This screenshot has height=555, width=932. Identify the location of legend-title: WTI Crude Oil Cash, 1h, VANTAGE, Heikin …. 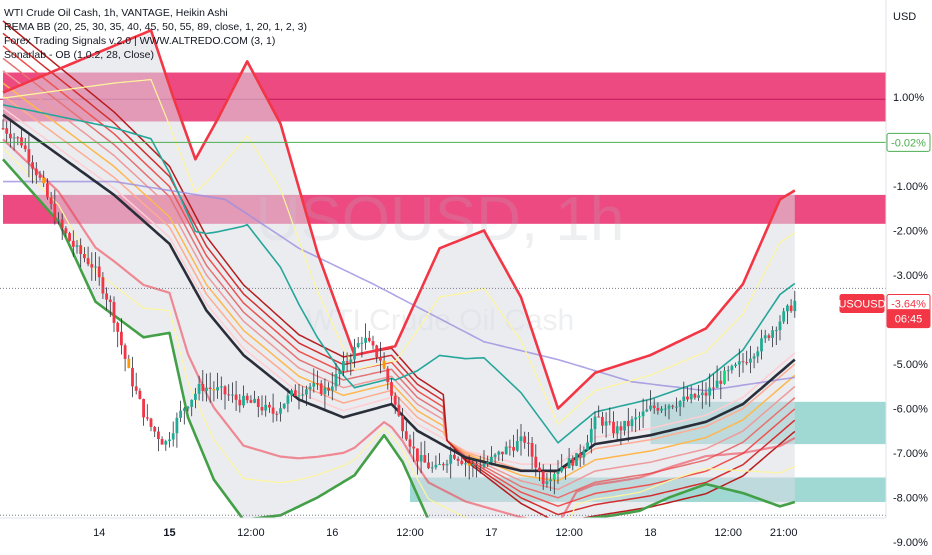
(116, 13).